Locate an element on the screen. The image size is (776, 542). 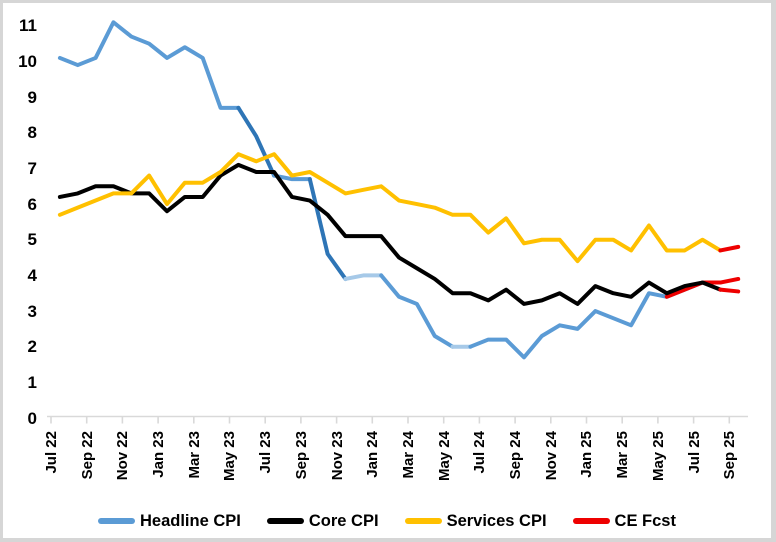
y-axis-label: 10 is located at coordinates (27, 61).